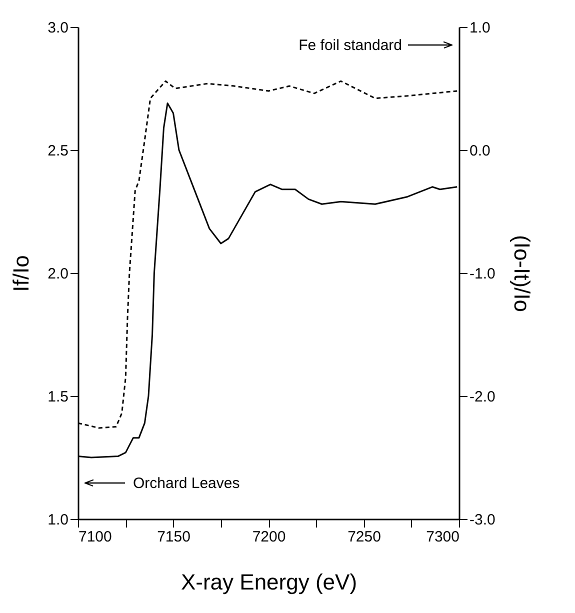 This screenshot has height=613, width=575. Describe the element at coordinates (483, 397) in the screenshot. I see `y2-tick-label: -2.0` at that location.